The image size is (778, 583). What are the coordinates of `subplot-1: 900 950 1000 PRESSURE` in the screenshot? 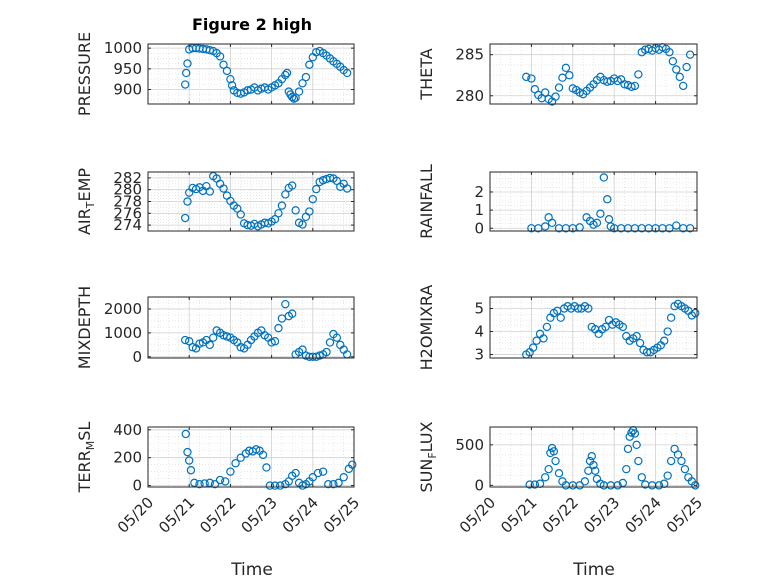 It's located at (215, 74).